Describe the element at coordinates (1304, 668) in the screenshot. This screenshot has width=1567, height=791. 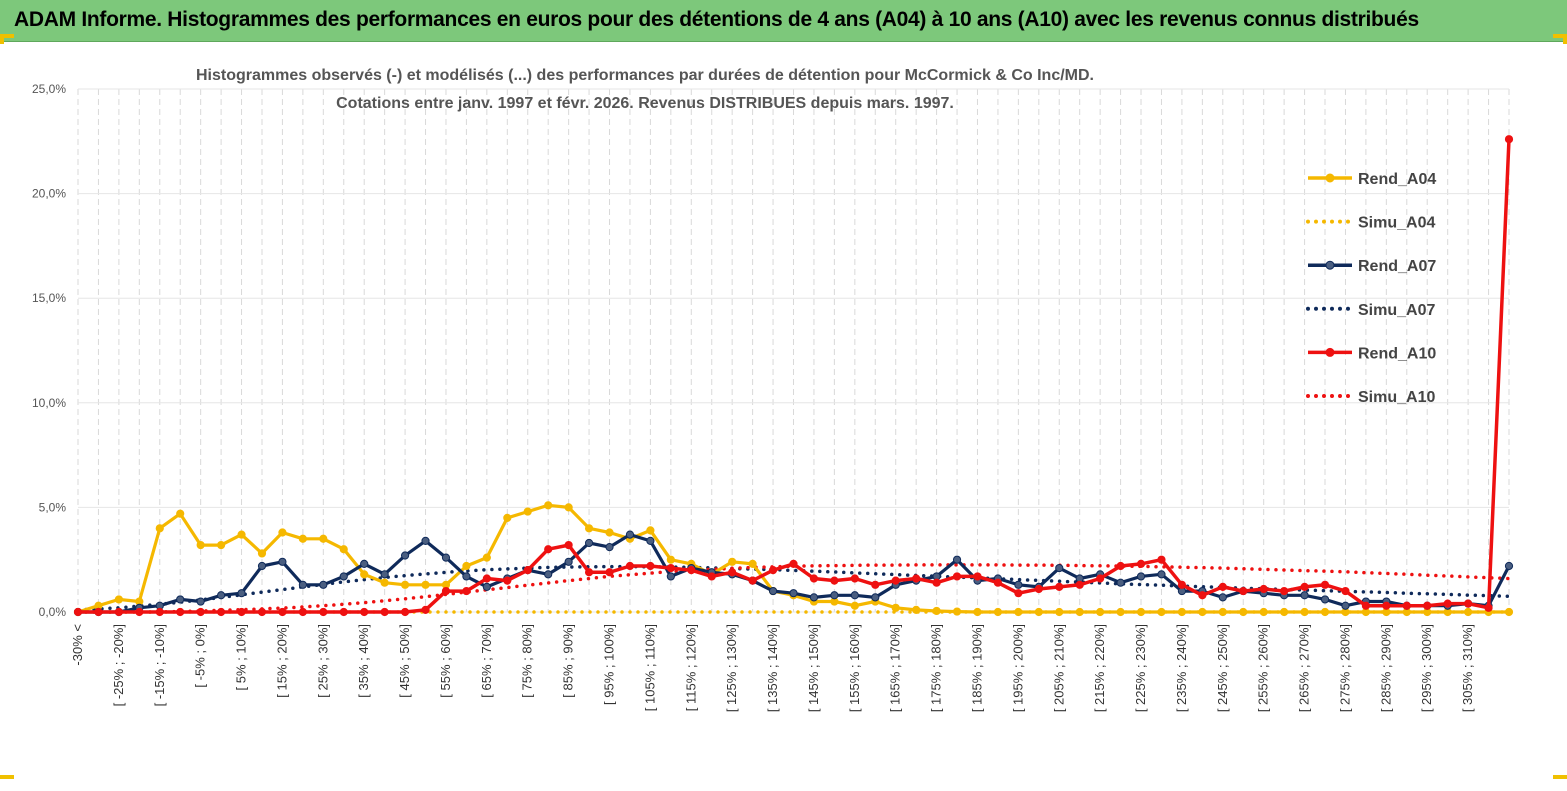
I see `x-tick-label: [ 265% ; 270%]` at that location.